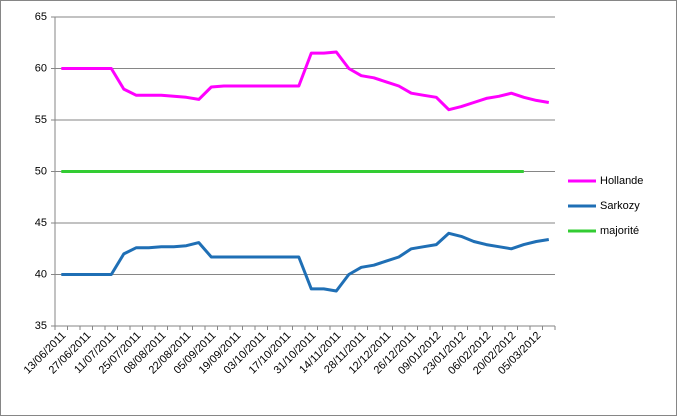 This screenshot has height=416, width=677. What do you see at coordinates (621, 181) in the screenshot?
I see `legend-label: Hollande` at bounding box center [621, 181].